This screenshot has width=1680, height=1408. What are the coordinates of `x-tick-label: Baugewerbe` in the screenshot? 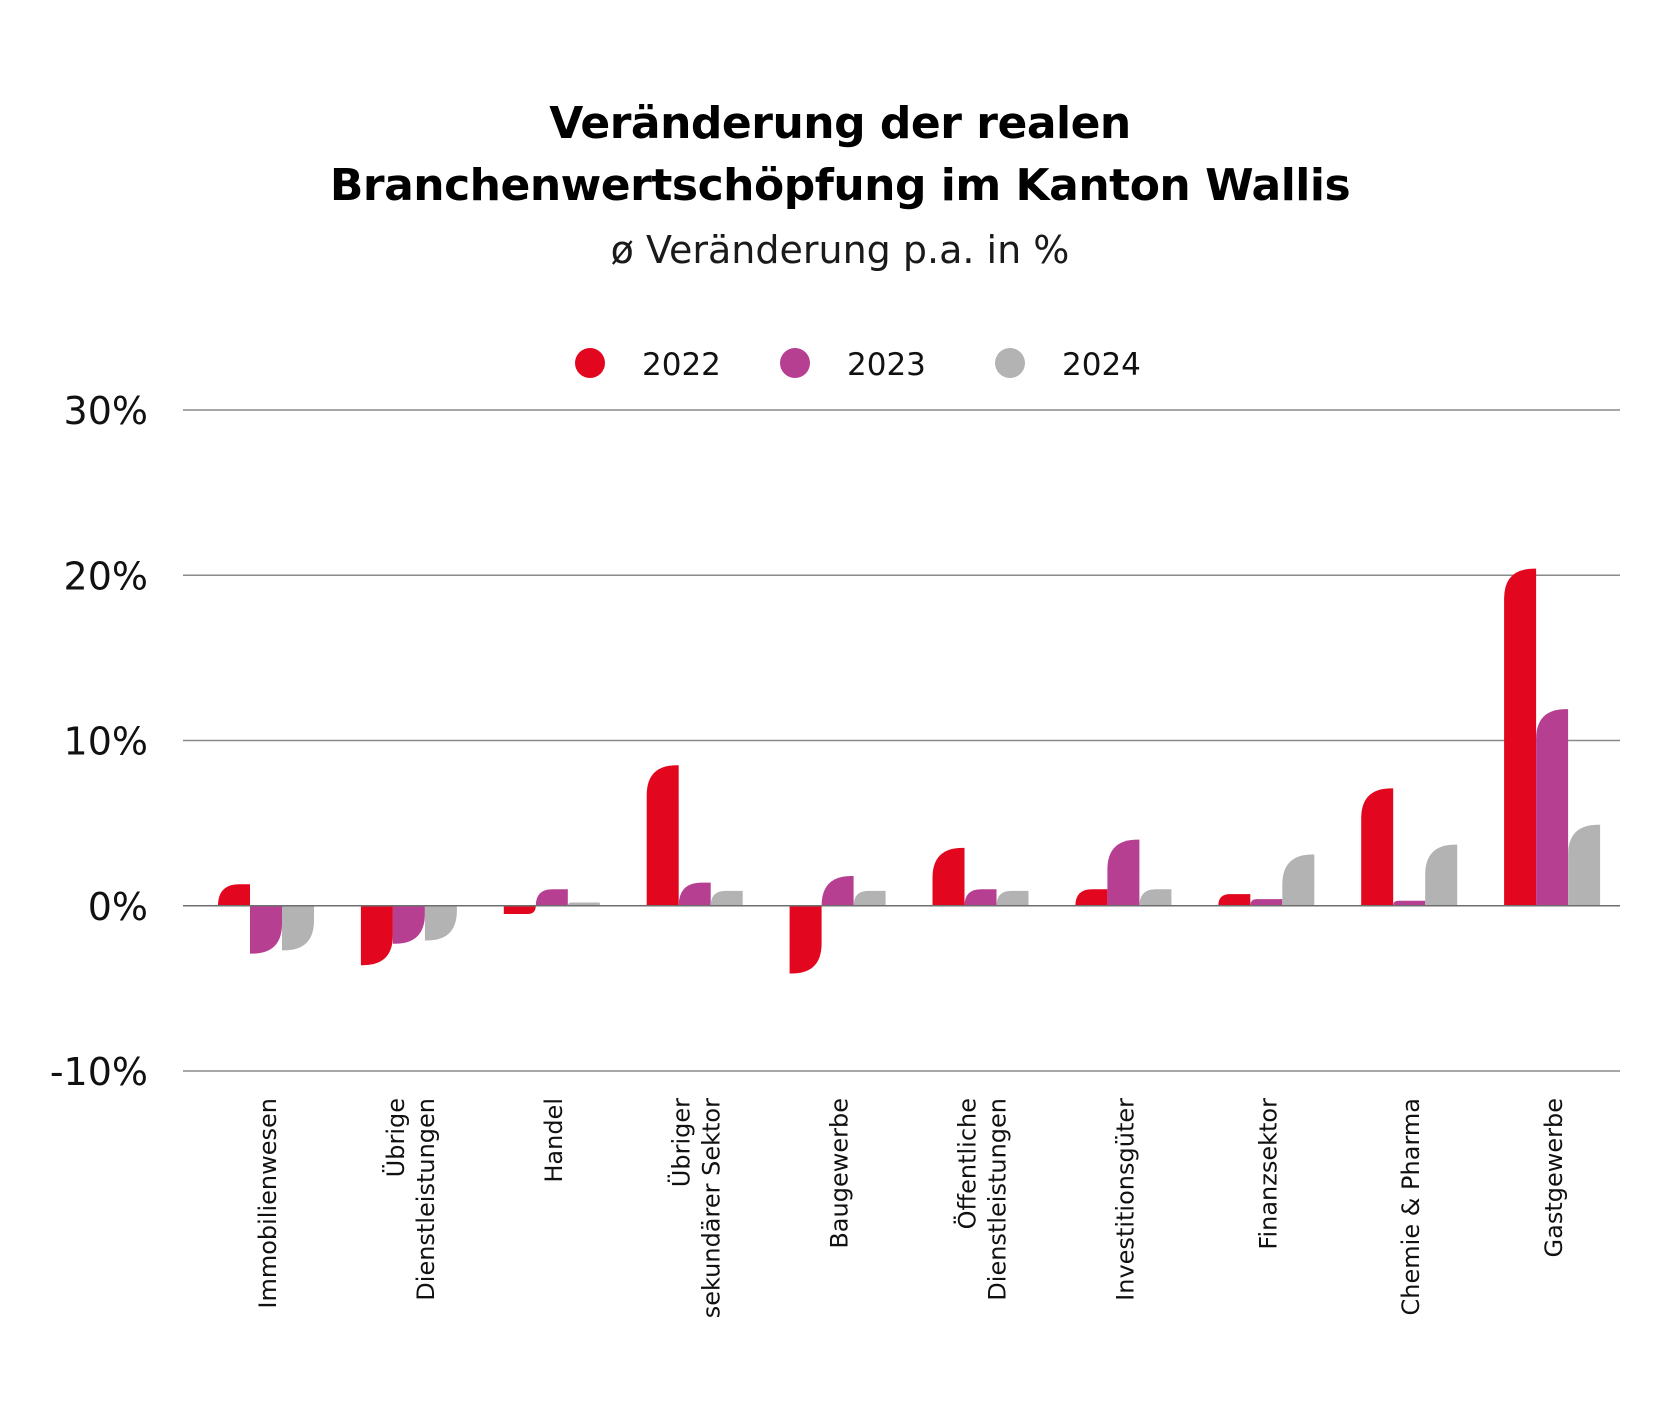 It's located at (840, 1173).